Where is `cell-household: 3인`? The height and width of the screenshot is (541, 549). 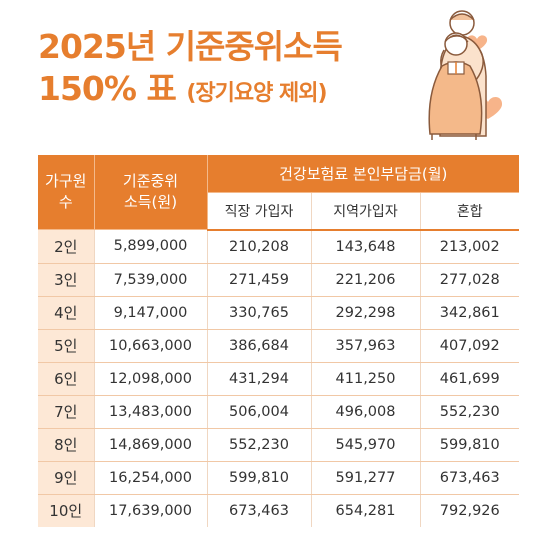
cell-household: 3인 is located at coordinates (66, 280).